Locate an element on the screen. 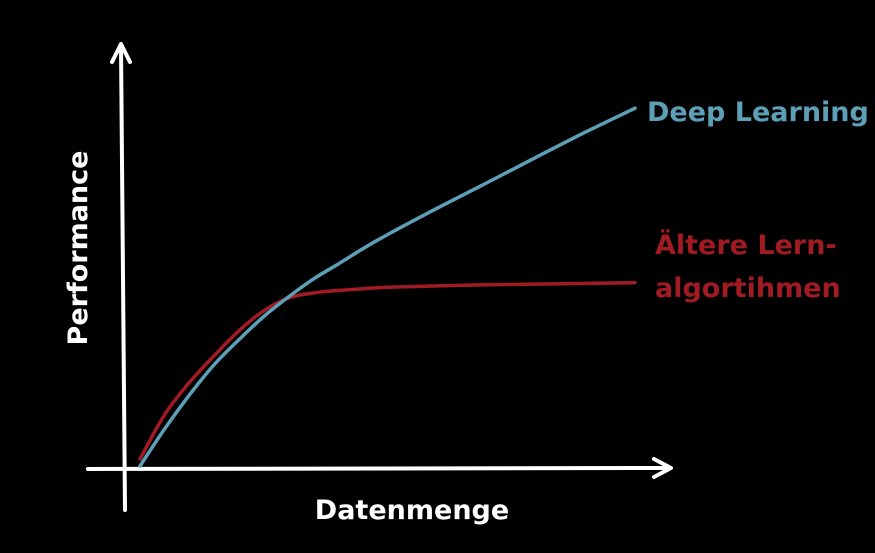 This screenshot has height=553, width=875. x-axis-label: Datenmenge is located at coordinates (412, 510).